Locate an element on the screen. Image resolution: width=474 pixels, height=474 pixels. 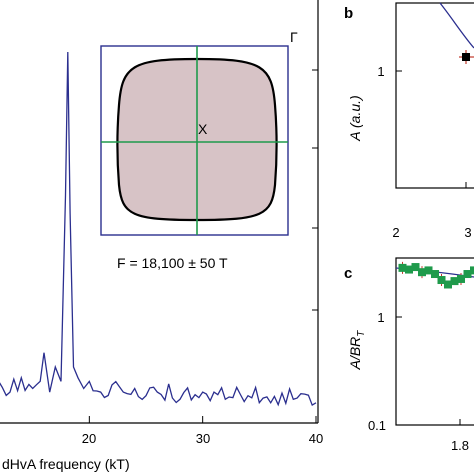
inset-frequency-text: F = 18,100 ± 50 T is located at coordinates (172, 263).